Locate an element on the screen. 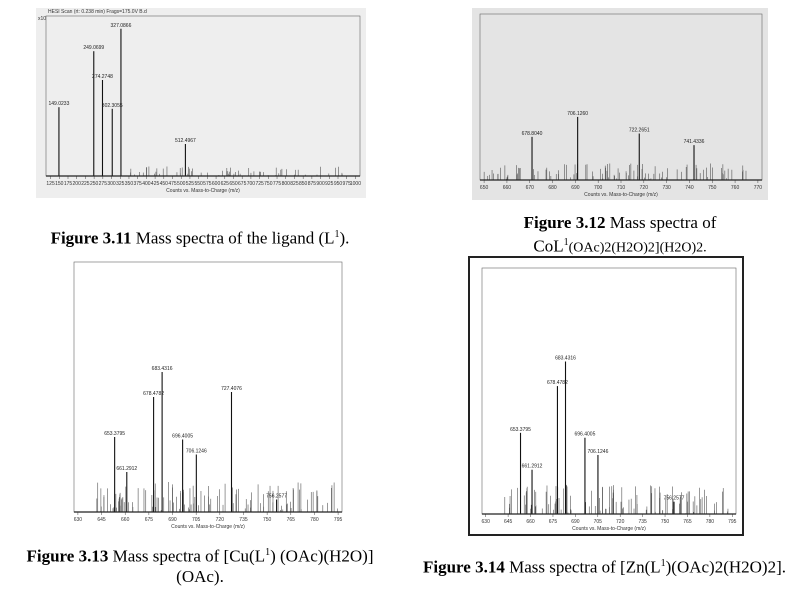 This screenshot has width=807, height=591. caption-tail: ). is located at coordinates (344, 238).